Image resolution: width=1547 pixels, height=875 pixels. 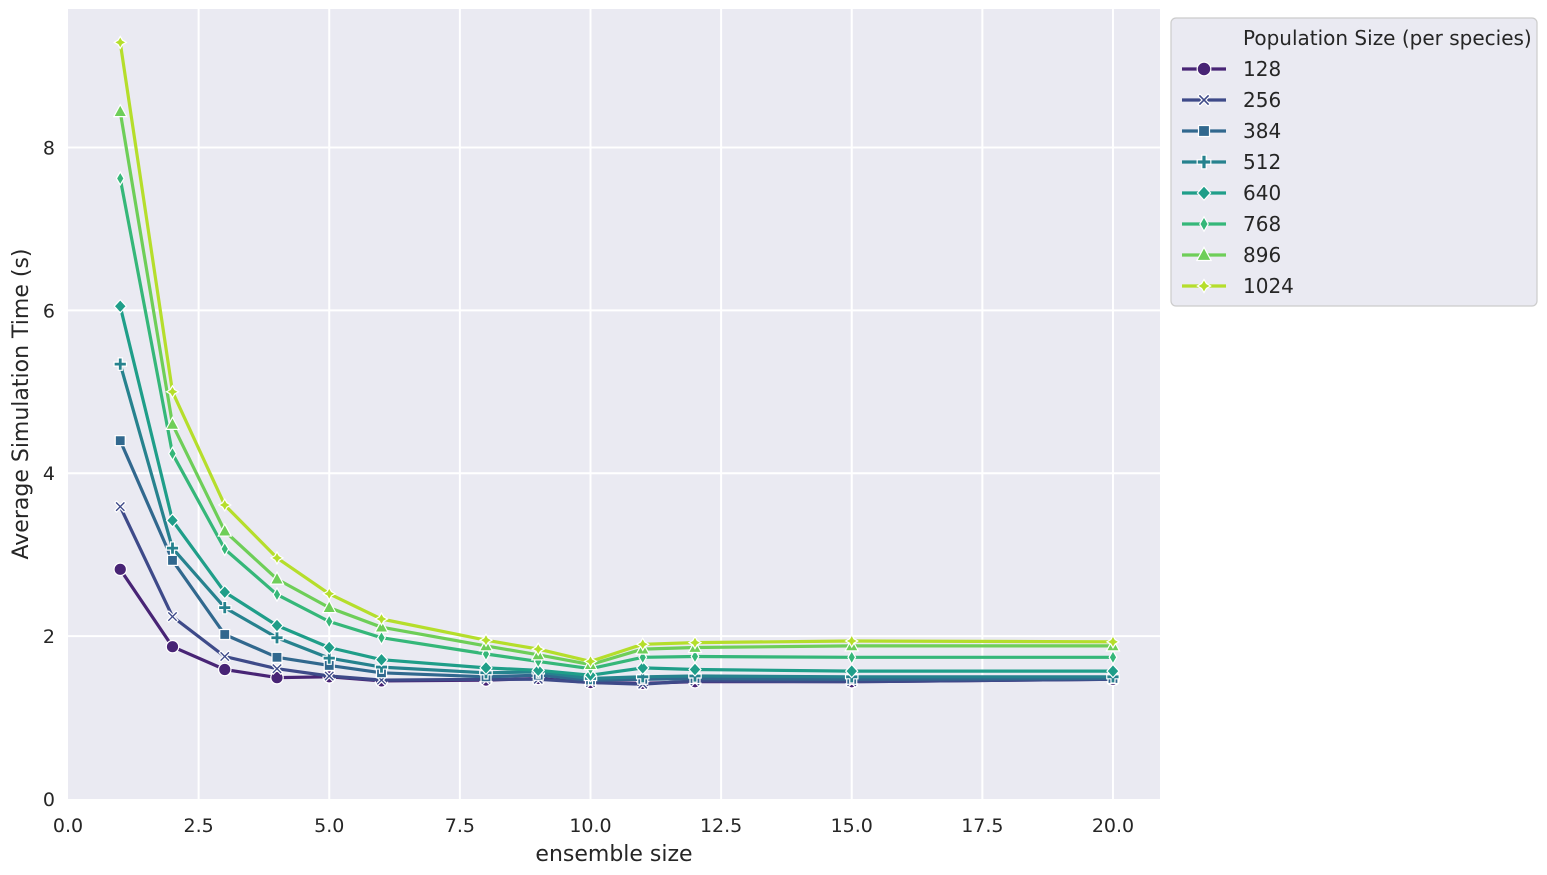 What do you see at coordinates (1262, 100) in the screenshot?
I see `legend-label: 256` at bounding box center [1262, 100].